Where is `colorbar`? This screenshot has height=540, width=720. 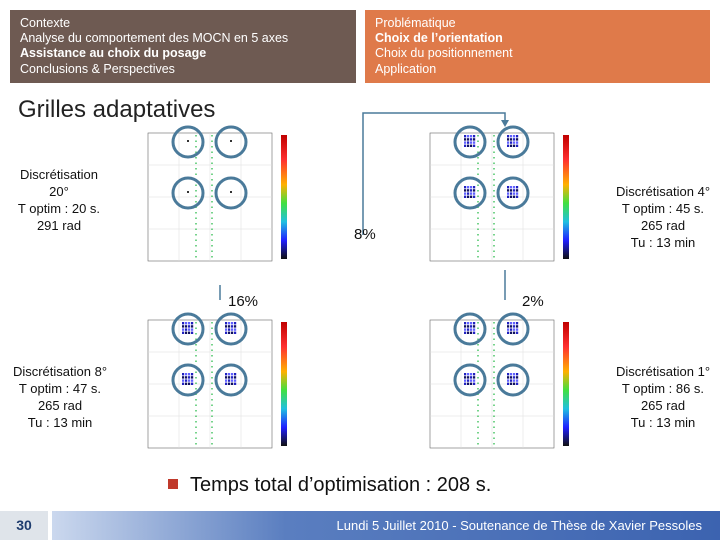
colorbar is located at coordinates (566, 197).